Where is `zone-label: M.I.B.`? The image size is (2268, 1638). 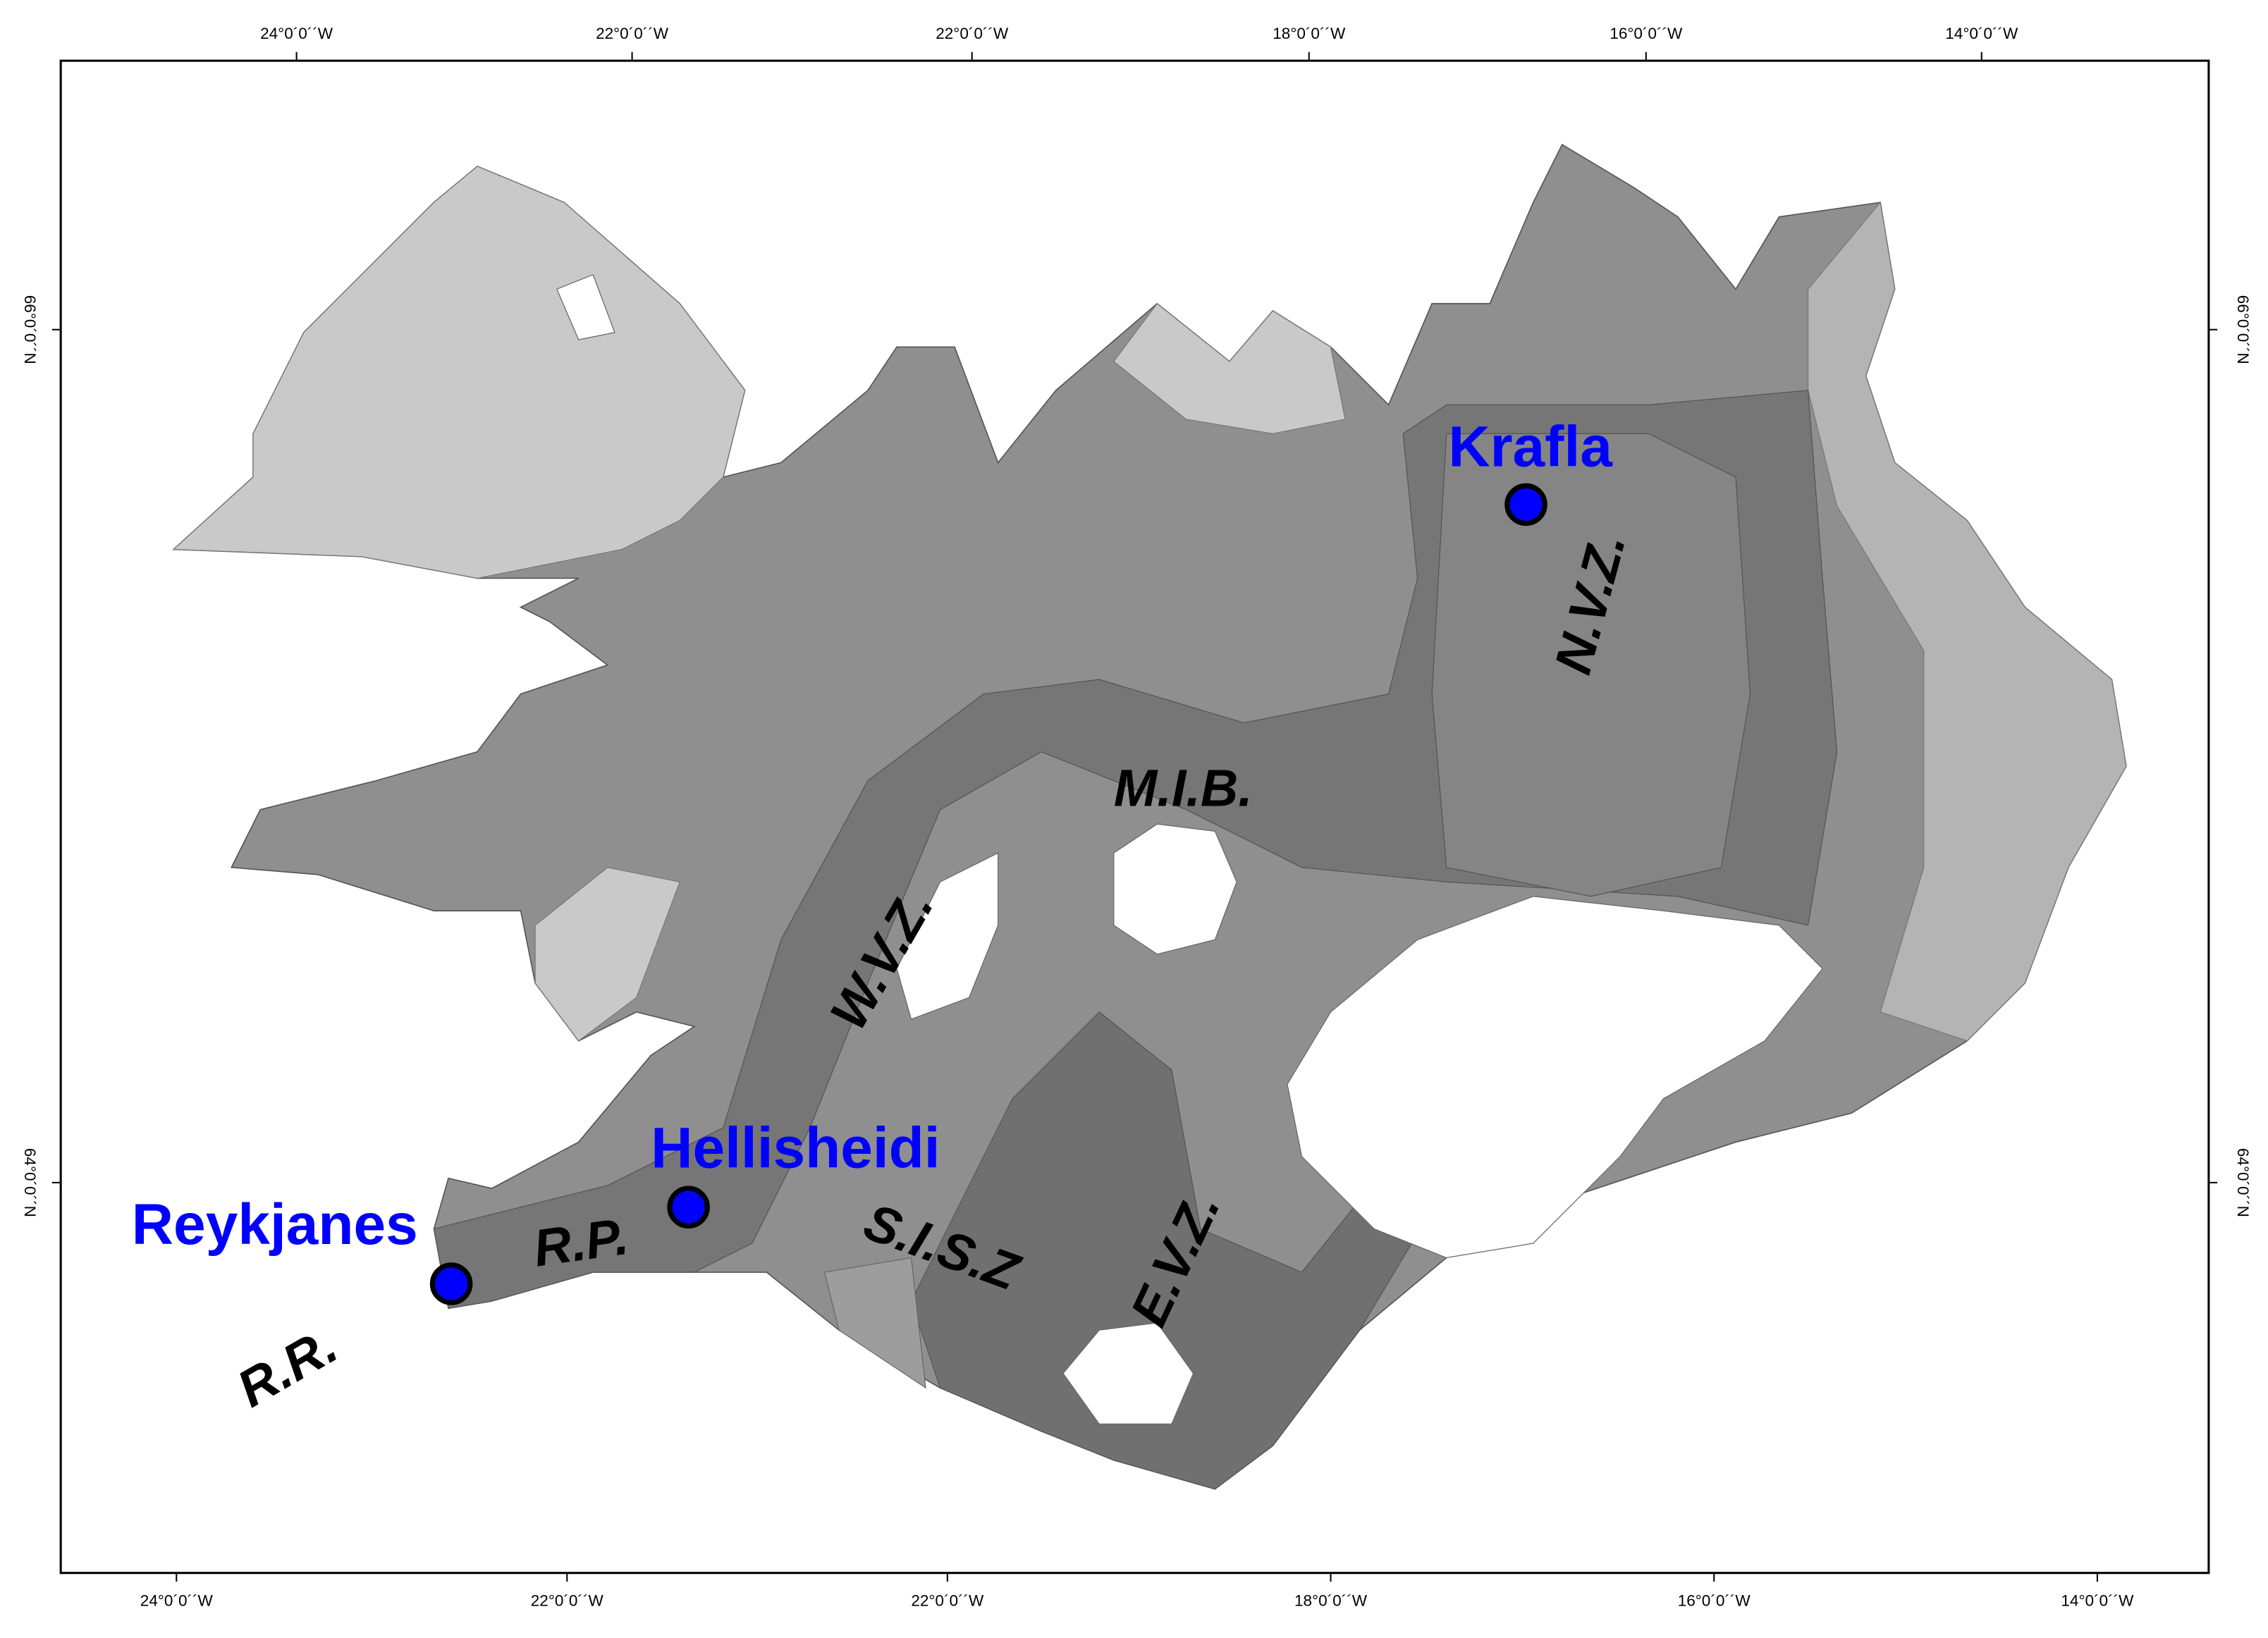
zone-label: M.I.B. is located at coordinates (1184, 789).